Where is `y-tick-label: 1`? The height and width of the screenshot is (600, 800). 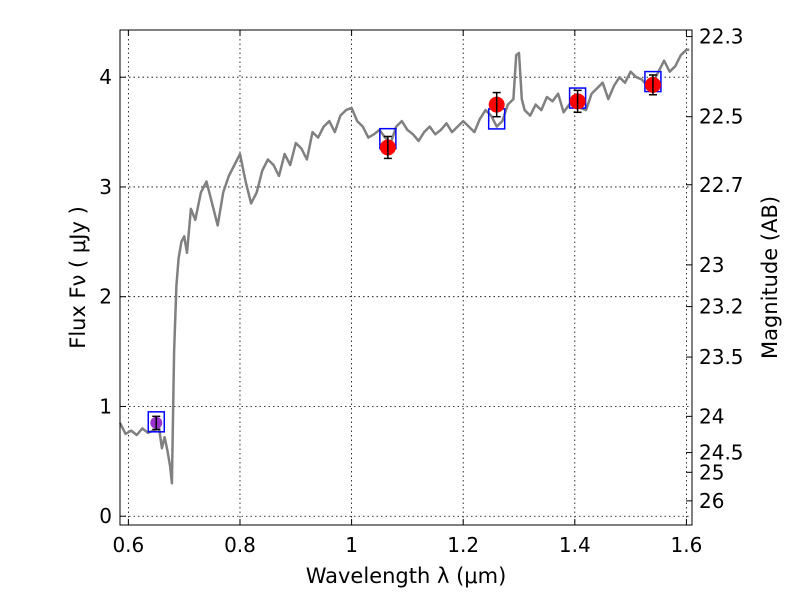 y-tick-label: 1 is located at coordinates (105, 406).